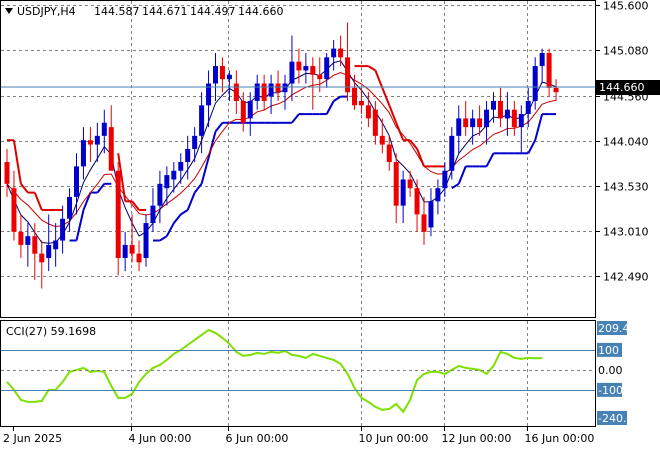  What do you see at coordinates (610, 370) in the screenshot?
I see `cci-tick-label: 0.00` at bounding box center [610, 370].